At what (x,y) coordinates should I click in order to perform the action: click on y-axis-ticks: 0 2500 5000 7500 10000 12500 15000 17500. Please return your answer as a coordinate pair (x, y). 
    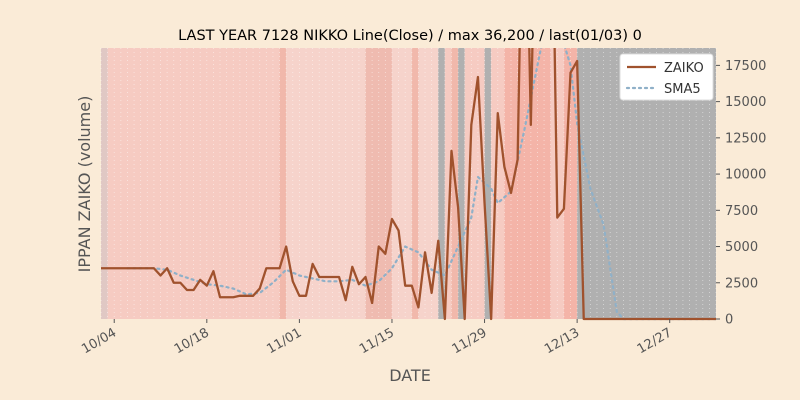
    Looking at the image, I should click on (741, 193).